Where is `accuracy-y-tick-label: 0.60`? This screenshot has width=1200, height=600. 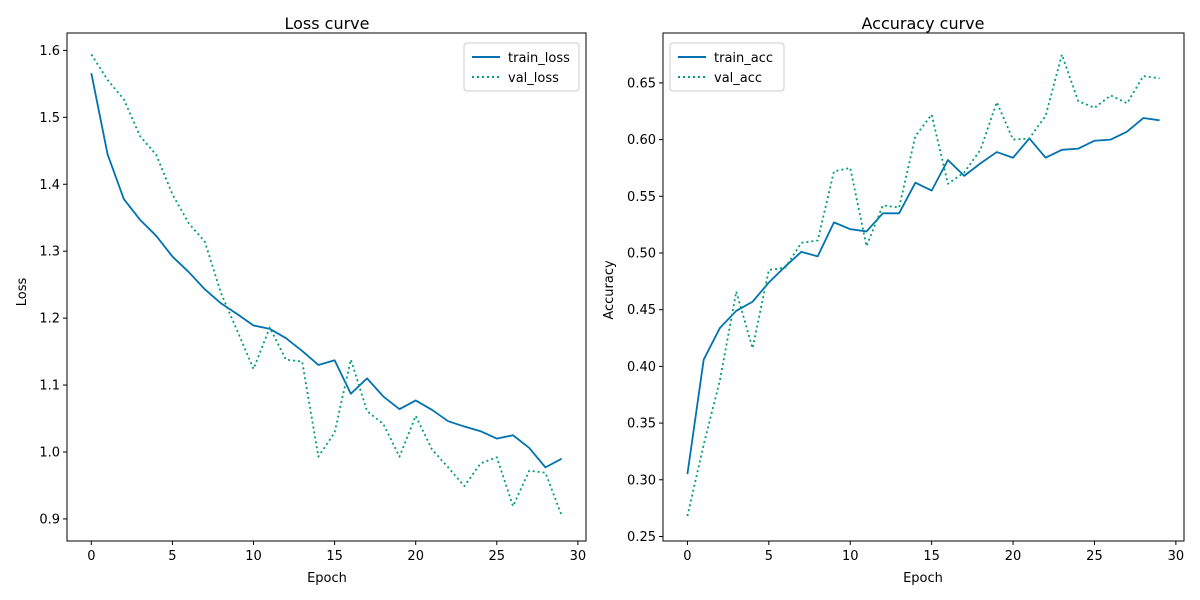
accuracy-y-tick-label: 0.60 is located at coordinates (641, 140).